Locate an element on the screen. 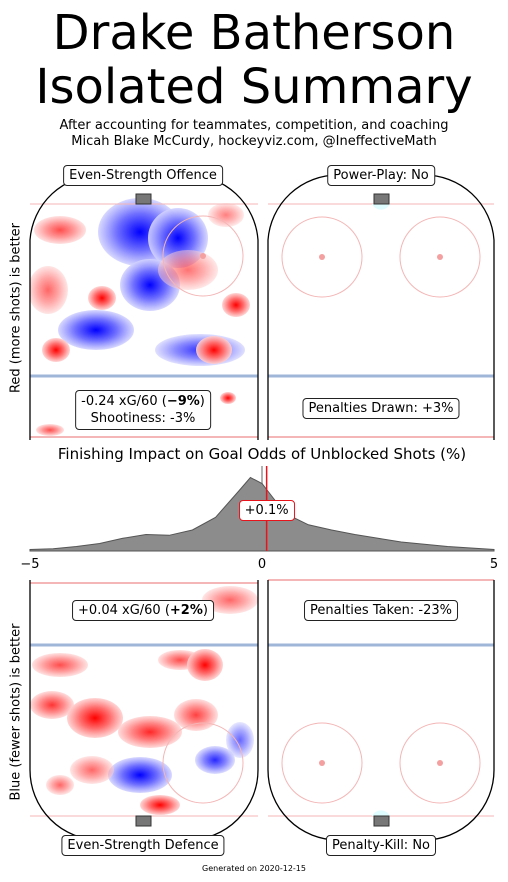  ev-defence-stat-box: +0.04 xG/60 (+2%) is located at coordinates (143, 610).